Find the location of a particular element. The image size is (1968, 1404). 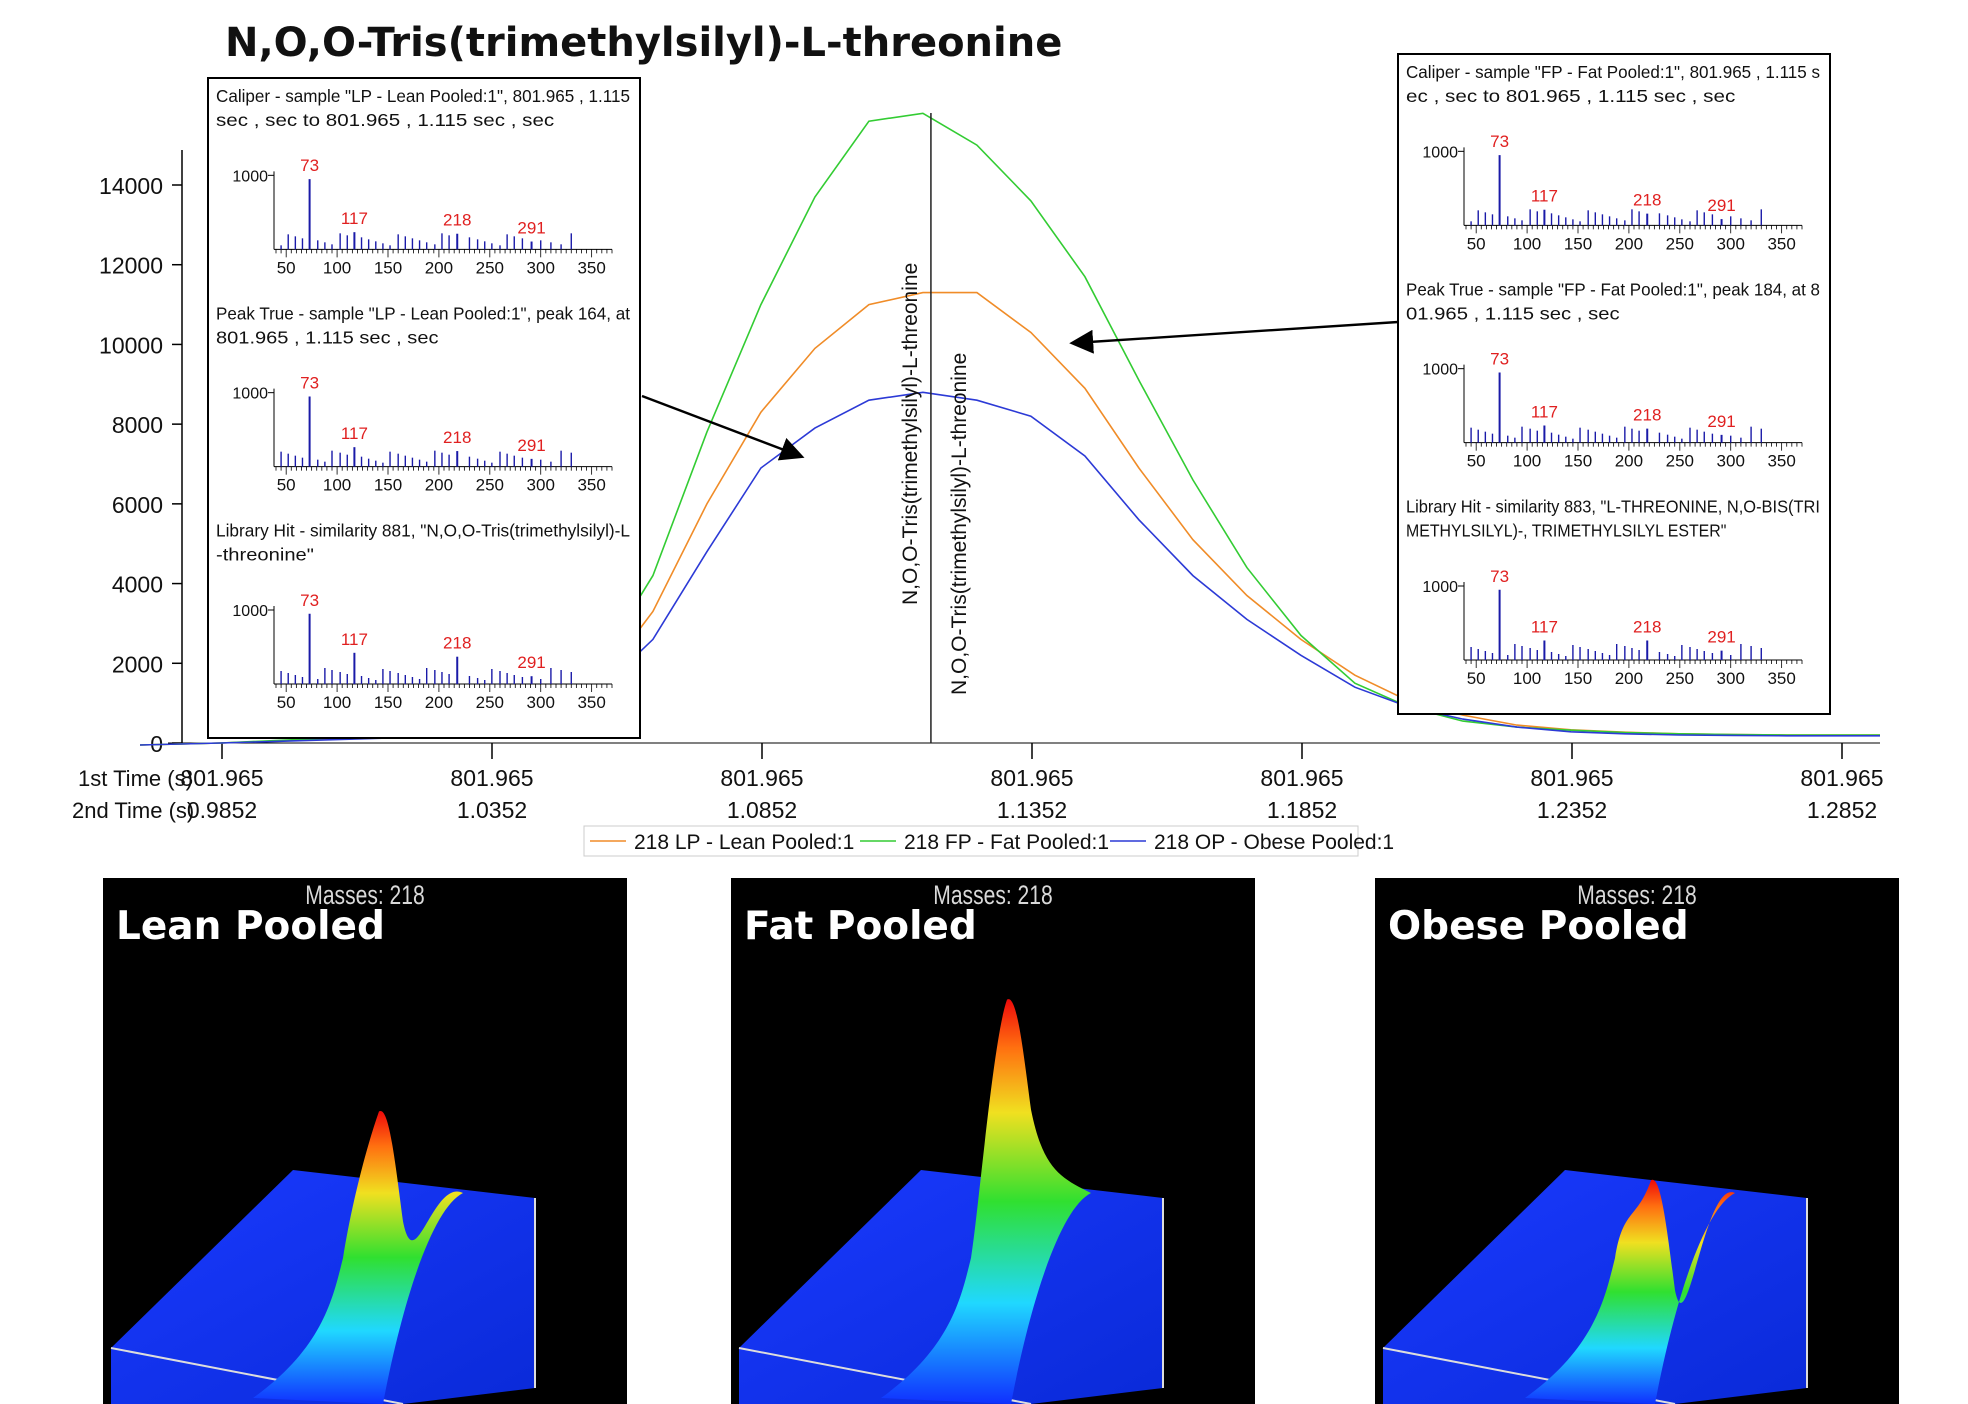

spectrum-header: 801.965 , 1.115 sec , sec is located at coordinates (327, 337).